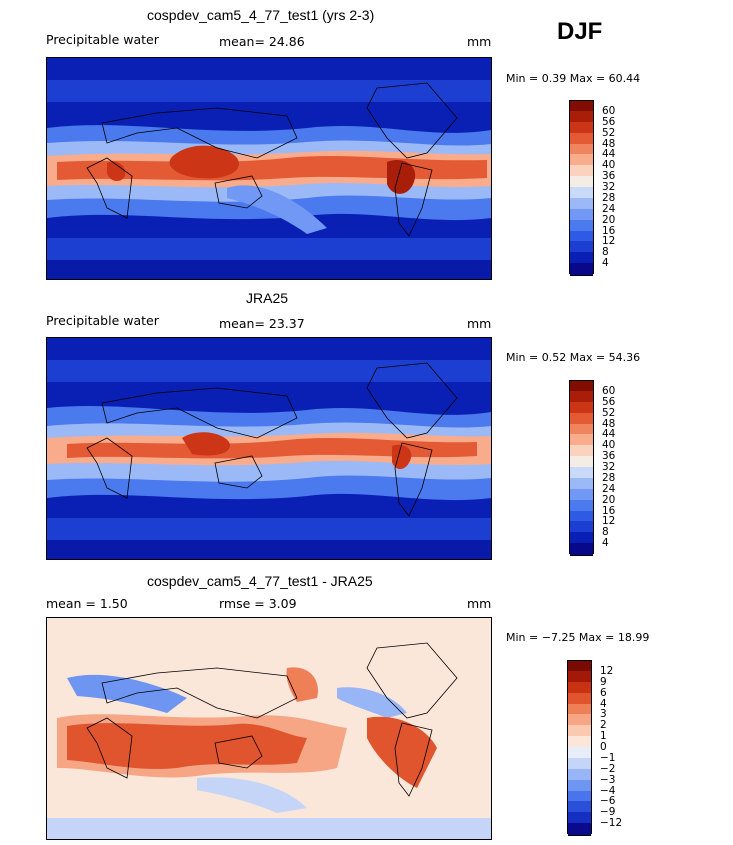 The image size is (733, 845). Describe the element at coordinates (609, 423) in the screenshot. I see `colorbar-level-label: 48` at that location.